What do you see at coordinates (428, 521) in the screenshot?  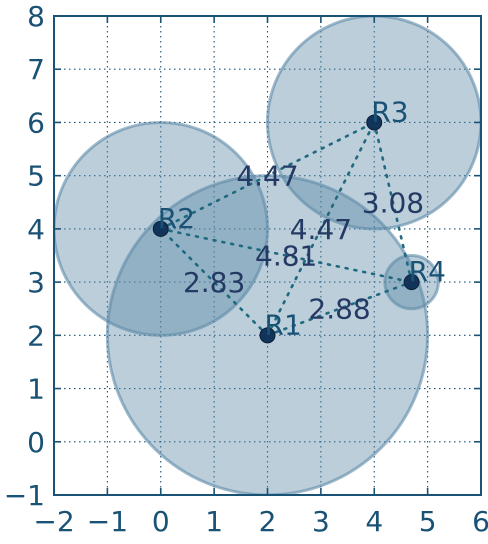 I see `x-tick-label: 5` at bounding box center [428, 521].